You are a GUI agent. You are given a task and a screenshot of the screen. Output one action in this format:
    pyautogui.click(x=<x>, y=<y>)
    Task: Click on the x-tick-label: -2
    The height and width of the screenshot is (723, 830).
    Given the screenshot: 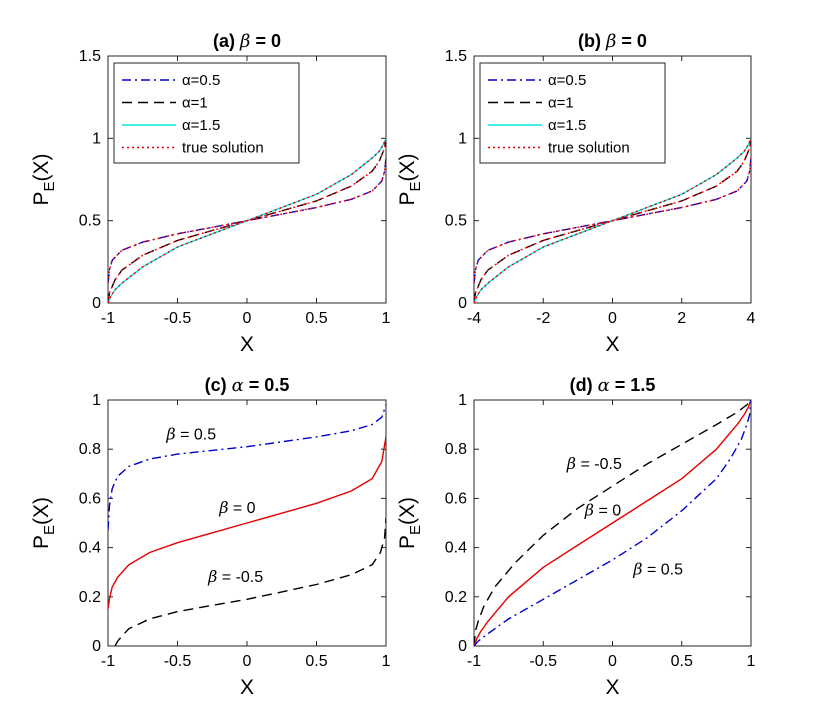 What is the action you would take?
    pyautogui.click(x=543, y=318)
    